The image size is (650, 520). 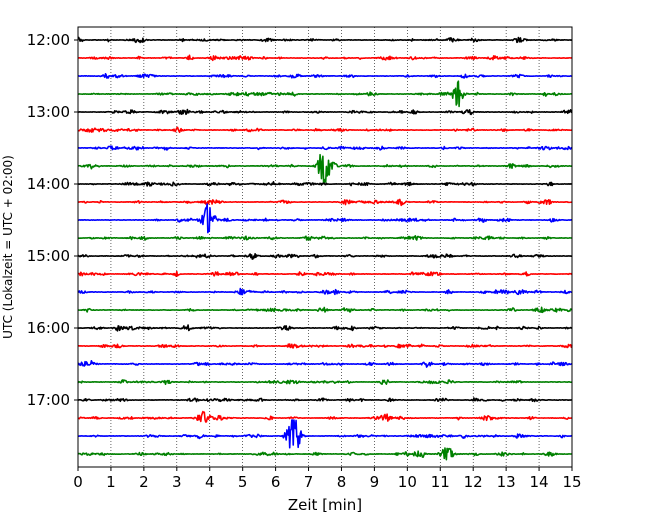 What do you see at coordinates (243, 482) in the screenshot?
I see `x-tick-label: 5` at bounding box center [243, 482].